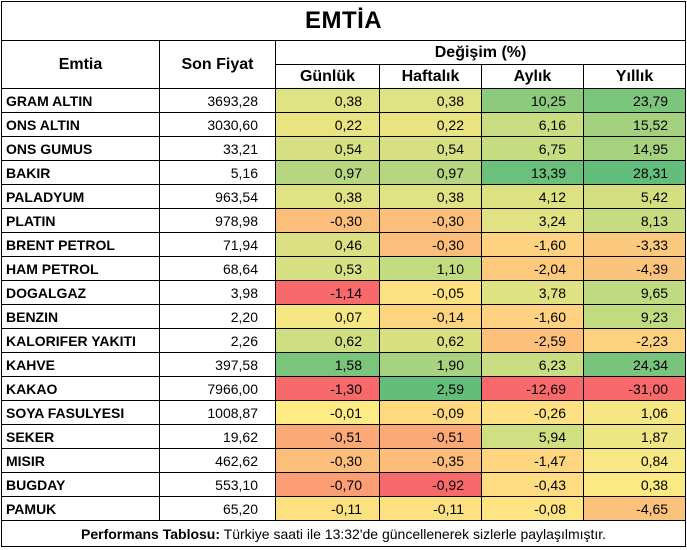 This screenshot has width=687, height=550. What do you see at coordinates (217, 148) in the screenshot?
I see `last-price-cell: 33,21` at bounding box center [217, 148].